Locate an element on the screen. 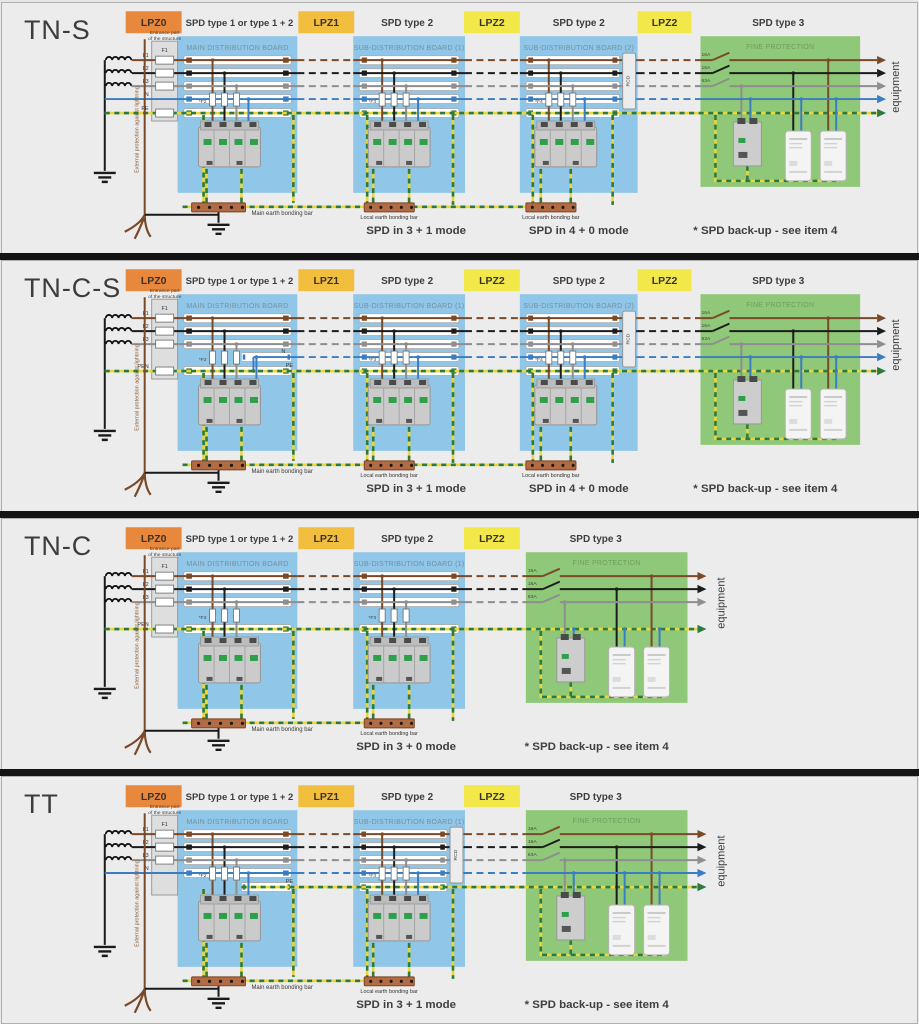  l2-wire is located at coordinates (419, 613).